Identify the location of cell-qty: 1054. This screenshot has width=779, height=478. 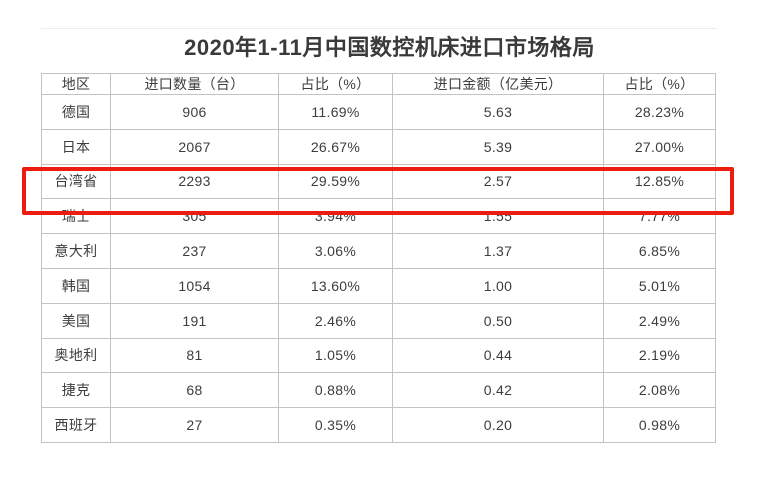
(194, 285).